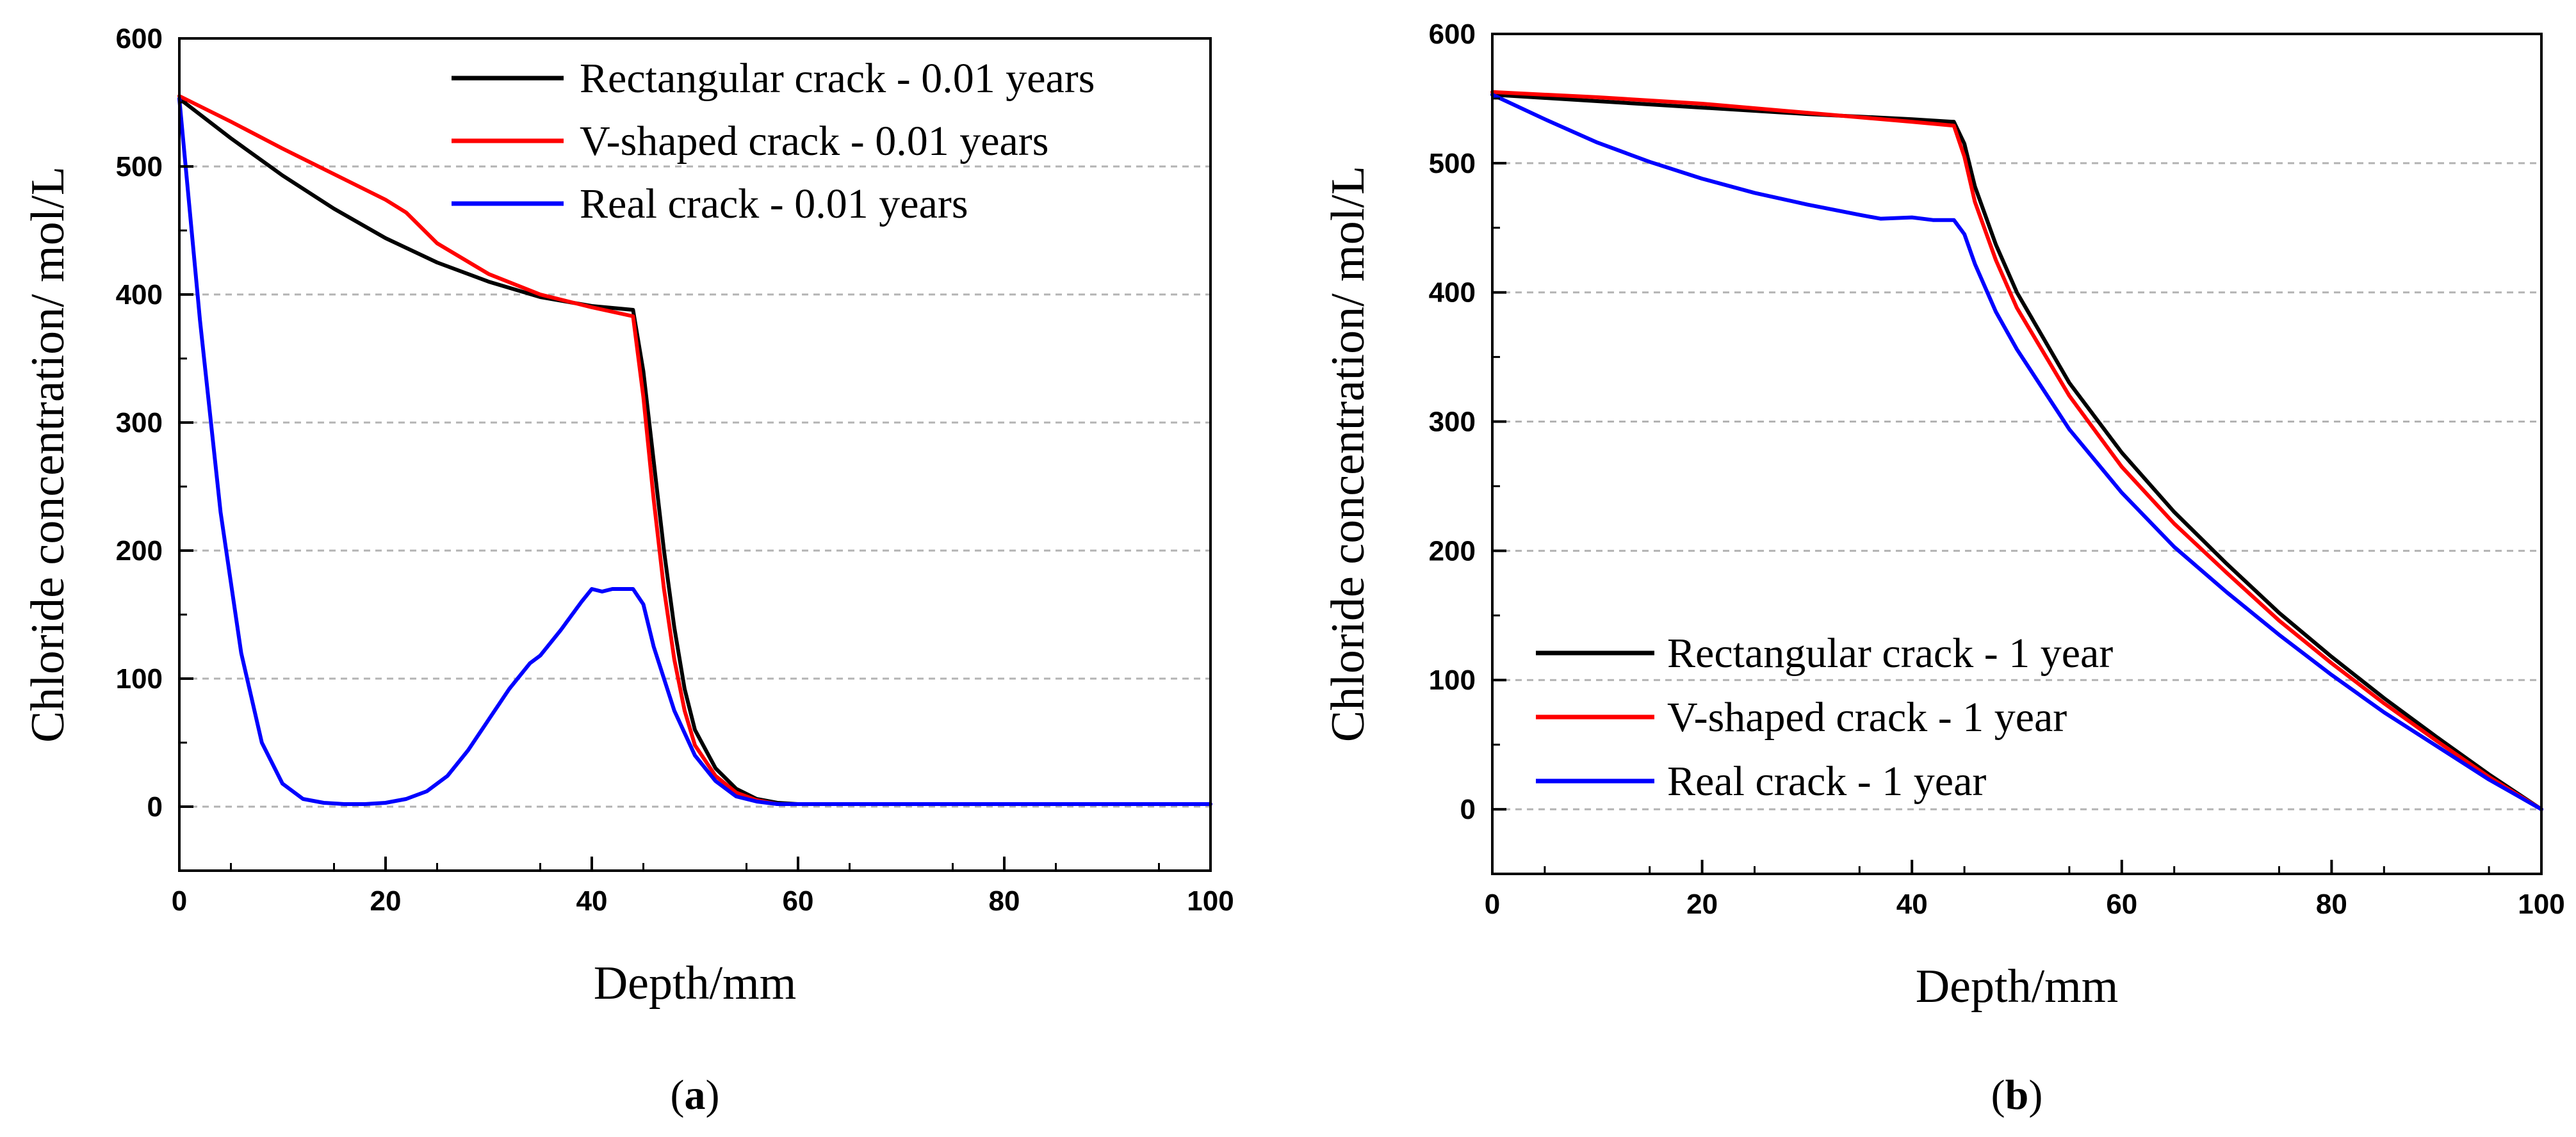 The height and width of the screenshot is (1137, 2576). I want to click on panel-label: (a), so click(695, 1095).